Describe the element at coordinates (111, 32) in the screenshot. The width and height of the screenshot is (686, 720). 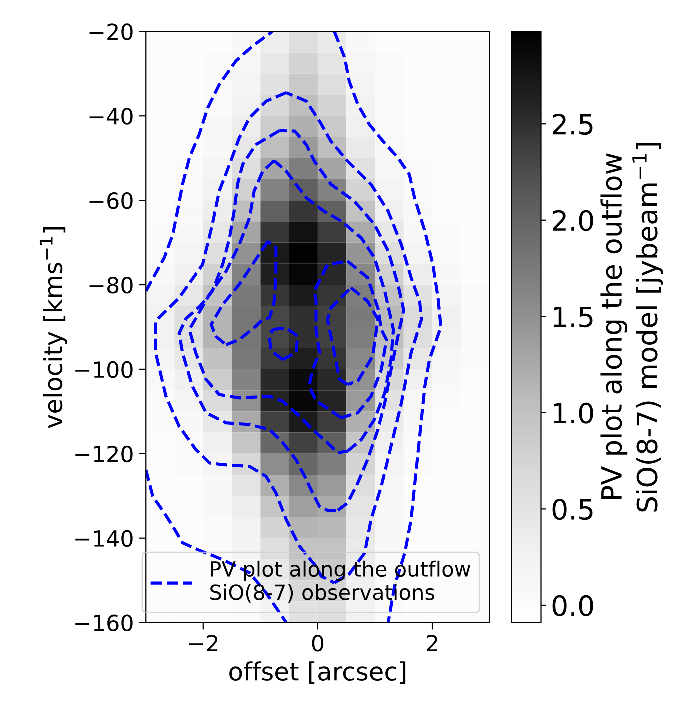
I see `y-tick-label: −20` at that location.